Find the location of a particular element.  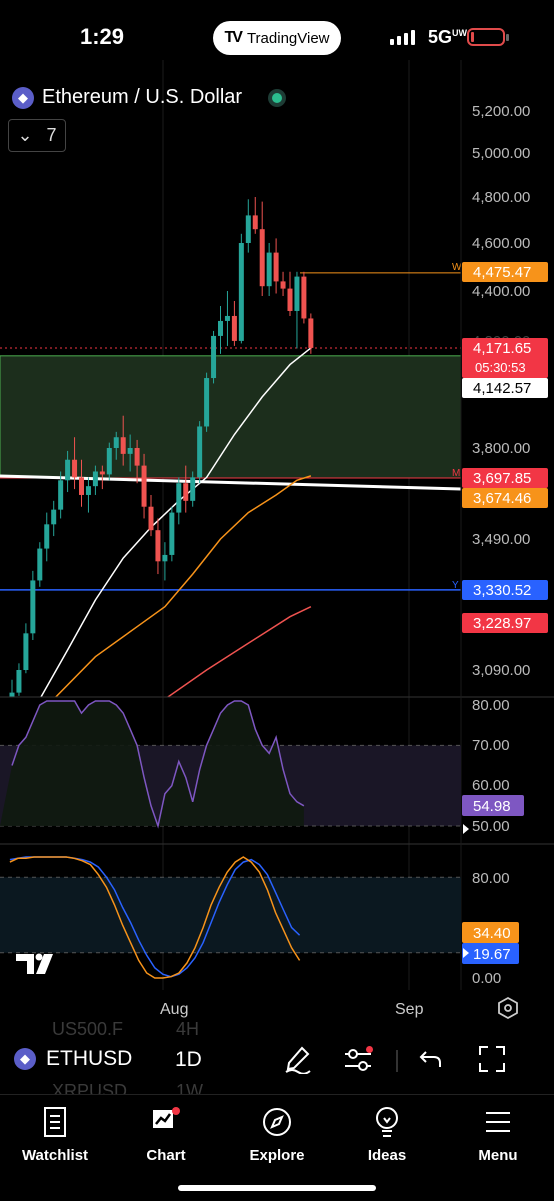

rsi-overbought-fill is located at coordinates (152, 763).